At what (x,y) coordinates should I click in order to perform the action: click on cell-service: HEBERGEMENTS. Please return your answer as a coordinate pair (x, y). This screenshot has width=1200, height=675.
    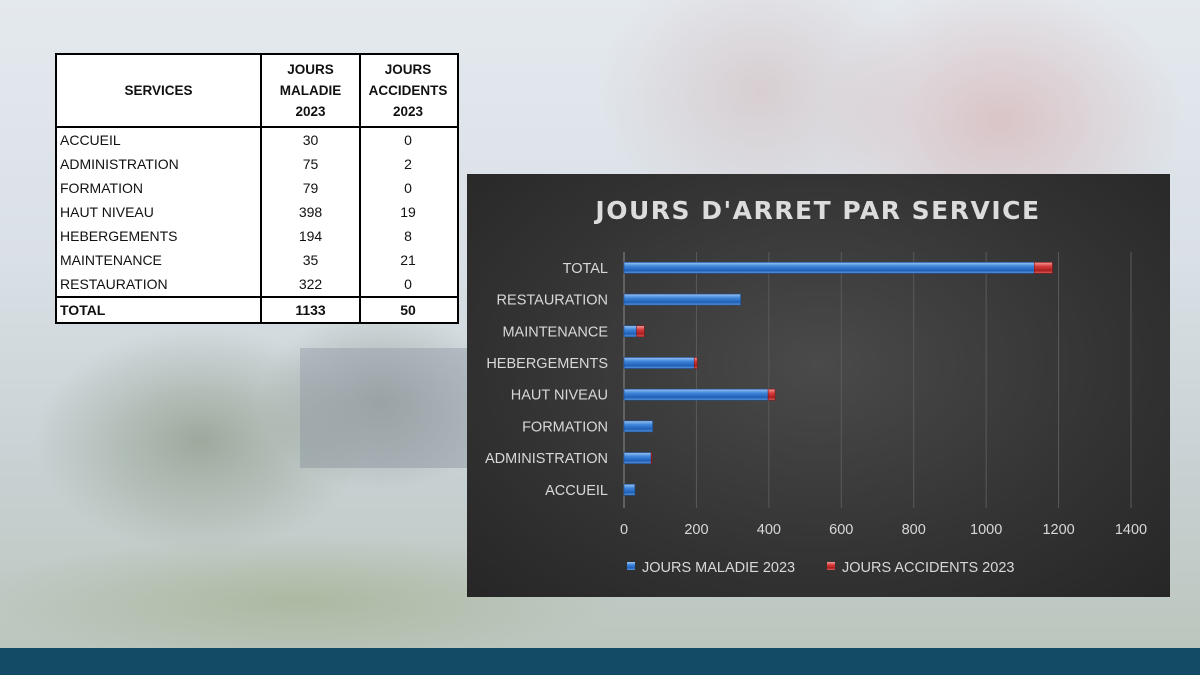
    Looking at the image, I should click on (159, 236).